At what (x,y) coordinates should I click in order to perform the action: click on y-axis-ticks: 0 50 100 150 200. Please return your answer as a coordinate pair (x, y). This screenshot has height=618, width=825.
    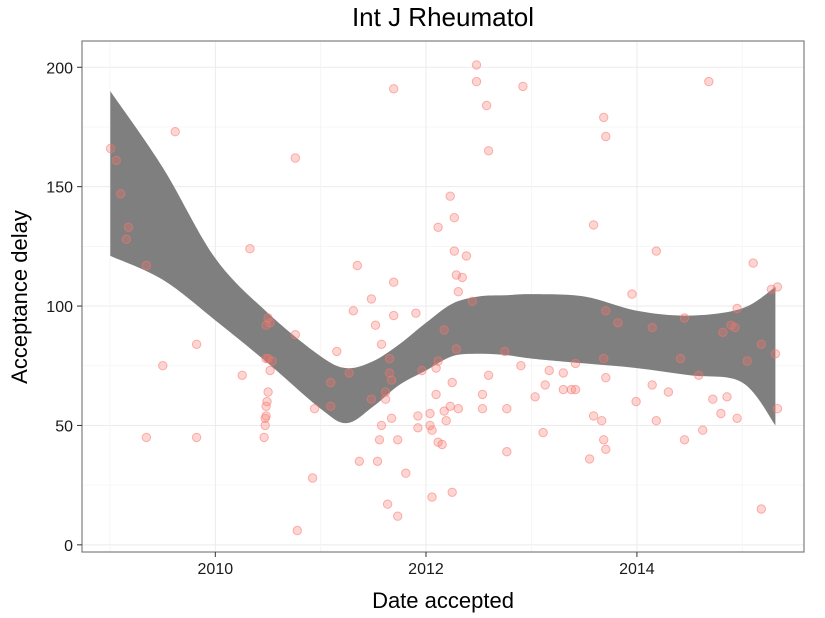
    Looking at the image, I should click on (64, 307).